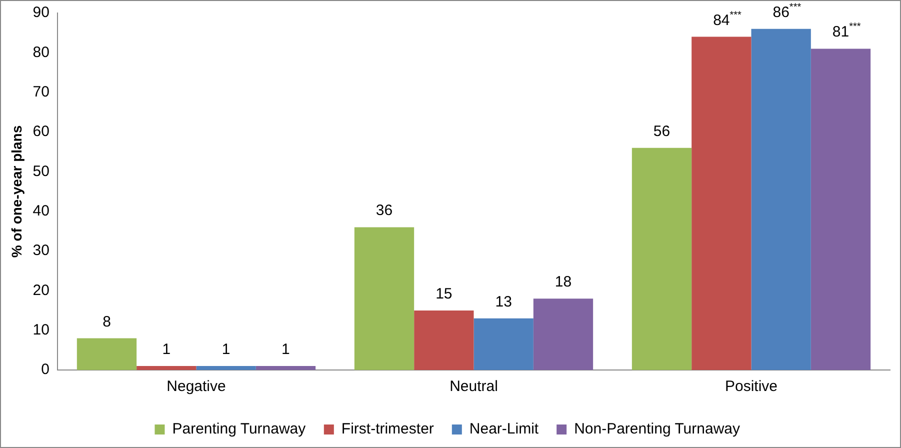 This screenshot has height=448, width=901. What do you see at coordinates (41, 251) in the screenshot?
I see `y-tick-label: 30` at bounding box center [41, 251].